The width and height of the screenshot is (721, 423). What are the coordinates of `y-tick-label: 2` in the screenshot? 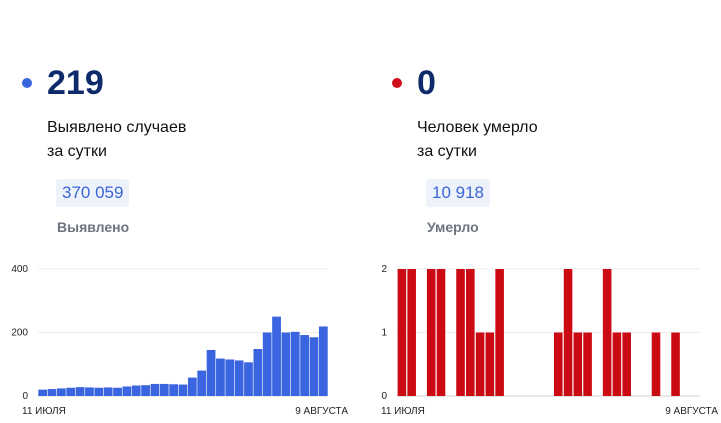 It's located at (384, 269).